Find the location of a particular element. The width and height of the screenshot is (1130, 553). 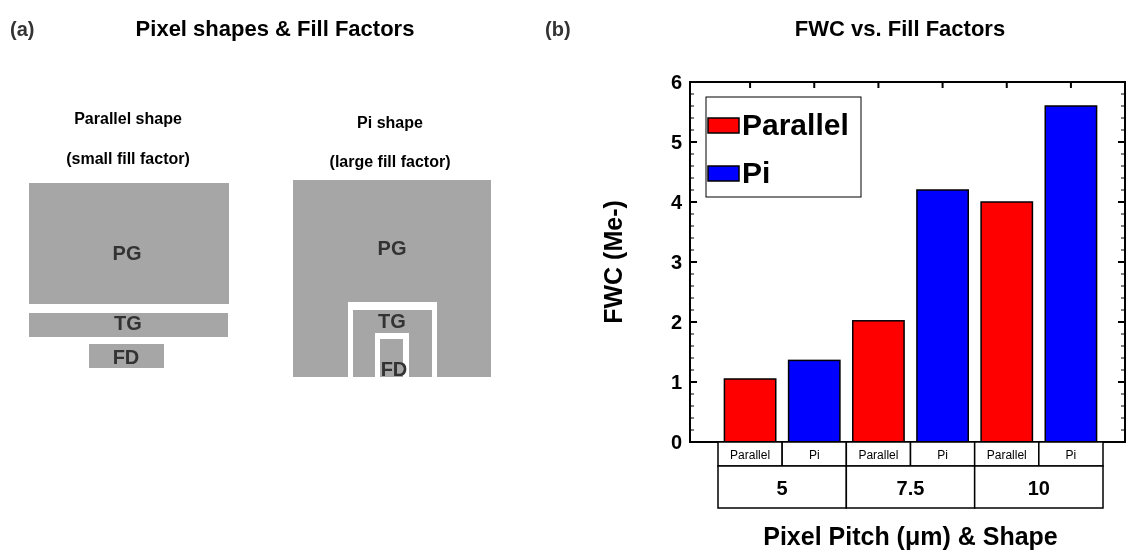

x-tick-label: 10 is located at coordinates (1038, 488).